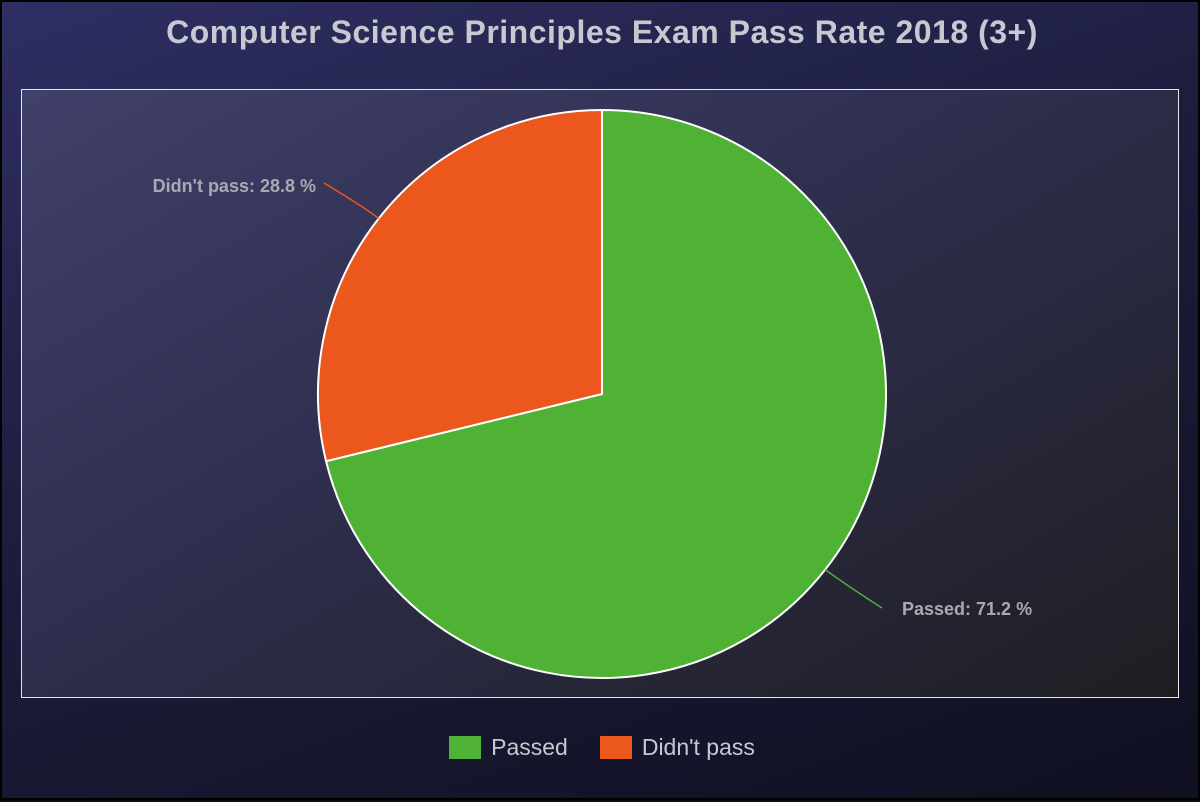 The width and height of the screenshot is (1200, 802). I want to click on legend-item-passed: Passed, so click(508, 747).